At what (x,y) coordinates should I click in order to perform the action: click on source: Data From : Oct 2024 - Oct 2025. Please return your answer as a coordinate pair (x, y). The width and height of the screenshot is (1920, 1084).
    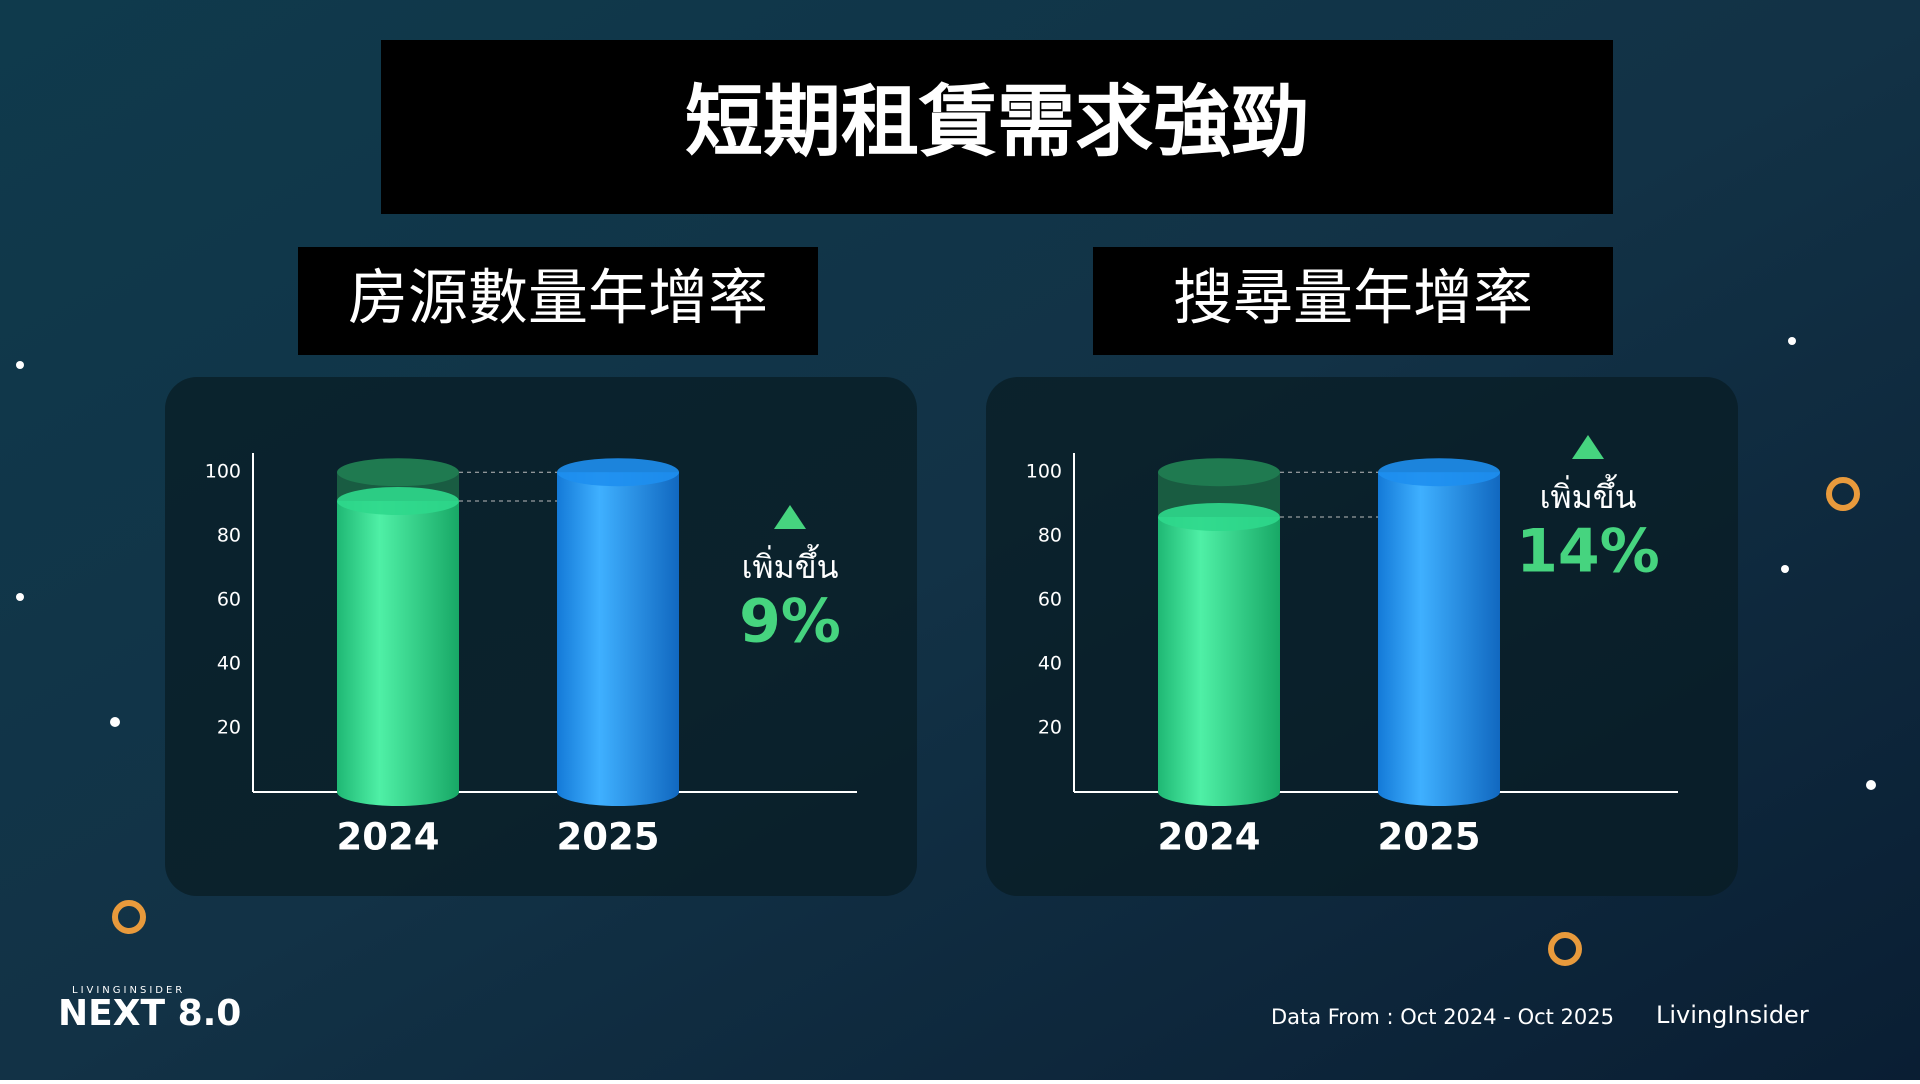
    Looking at the image, I should click on (1442, 1017).